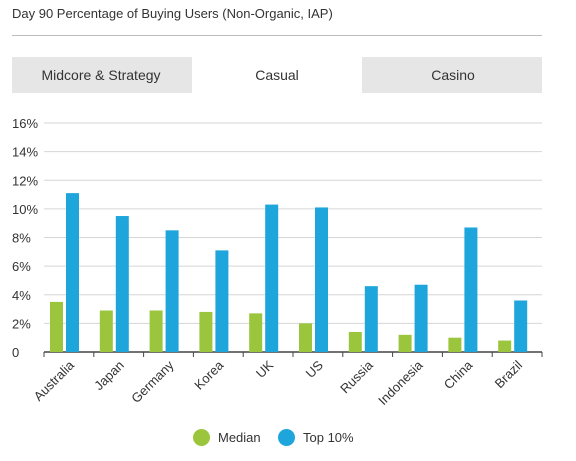  I want to click on y-tick-label: 4%, so click(21, 295).